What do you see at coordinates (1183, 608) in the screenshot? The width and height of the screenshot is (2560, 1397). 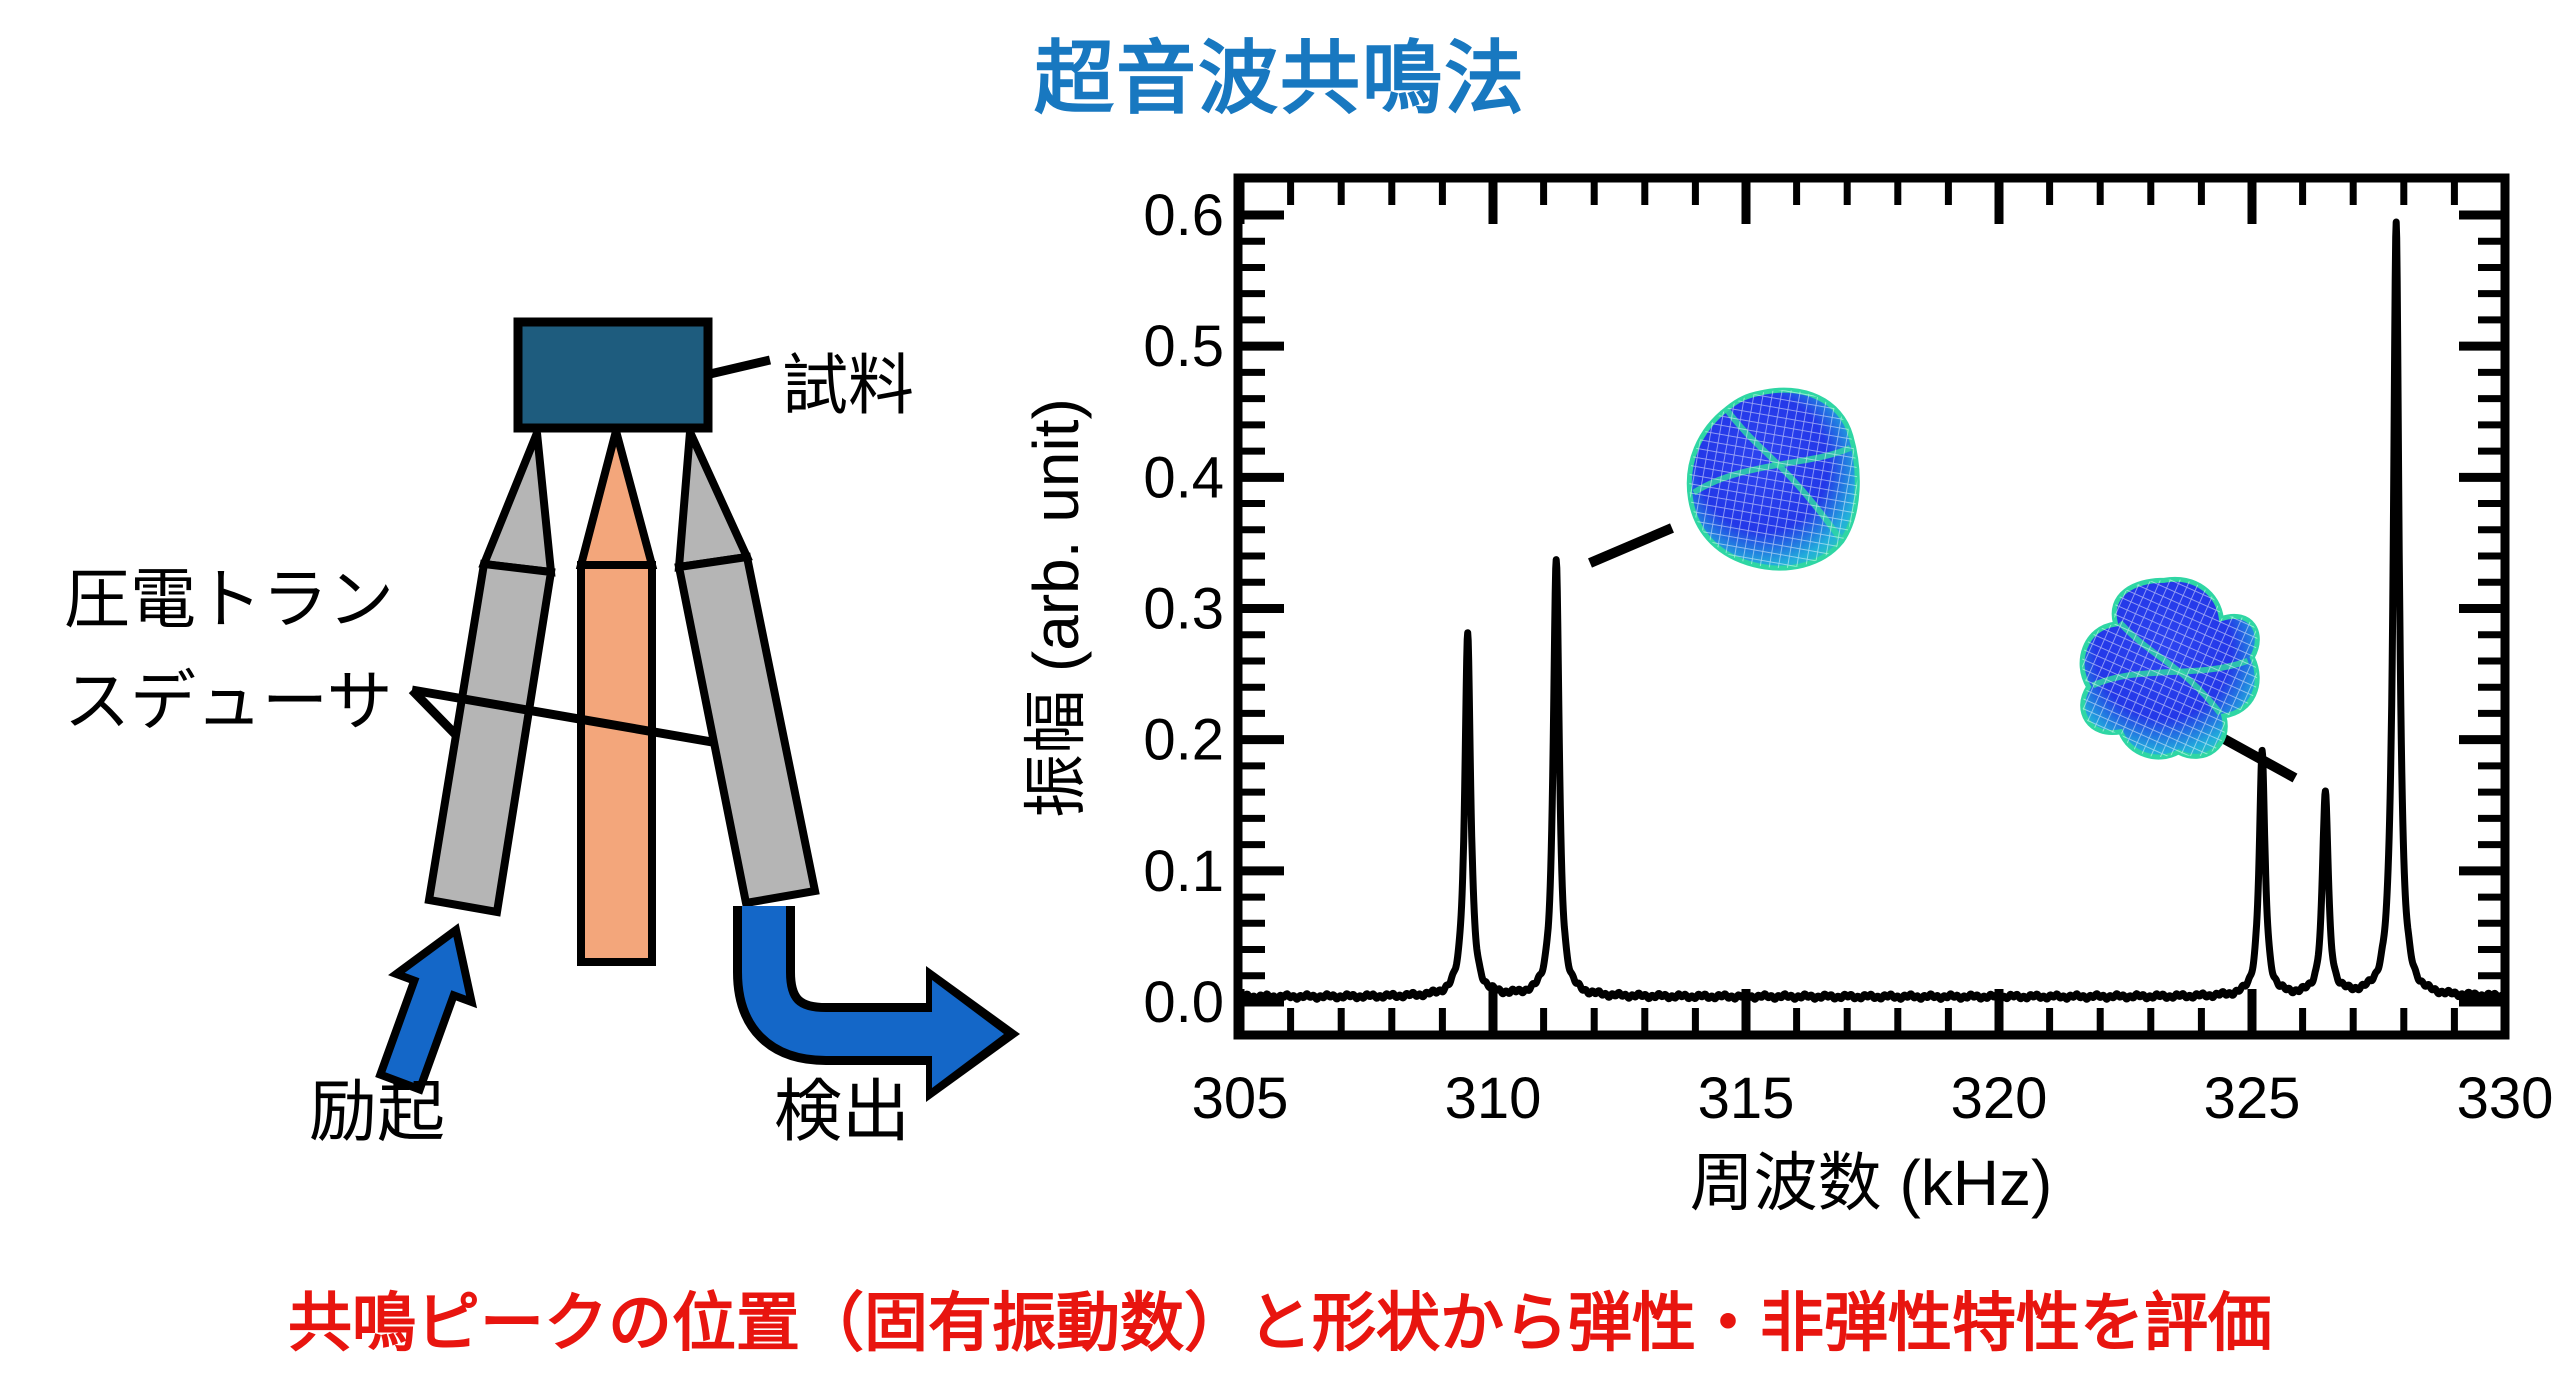 I see `y-tick-label: 0.3` at bounding box center [1183, 608].